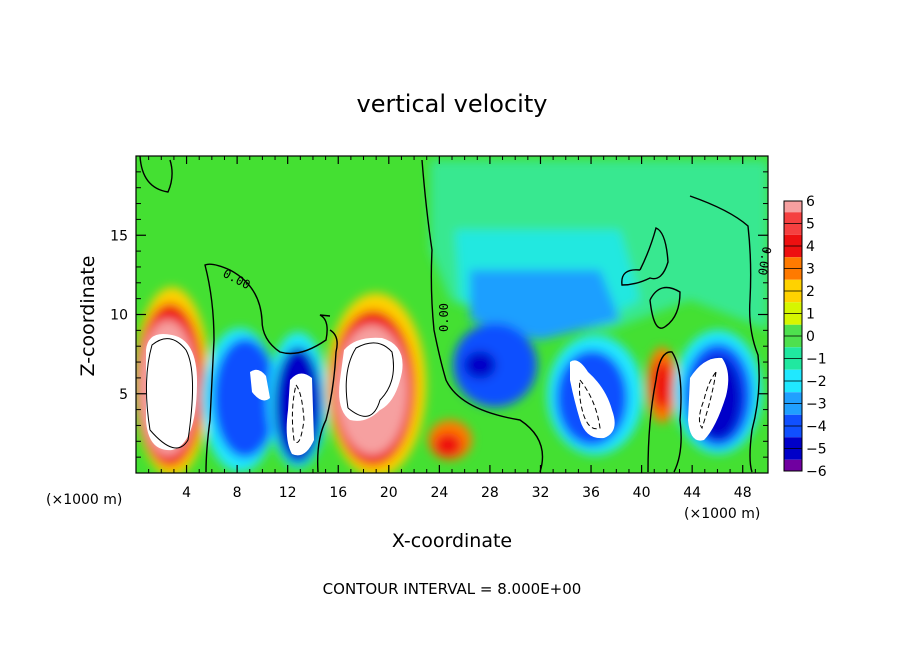  I want to click on colorbar-label: 1, so click(810, 315).